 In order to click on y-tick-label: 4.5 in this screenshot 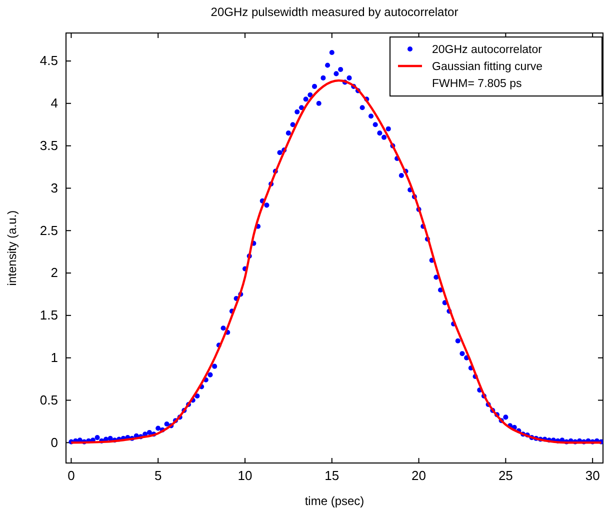, I will do `click(49, 60)`.